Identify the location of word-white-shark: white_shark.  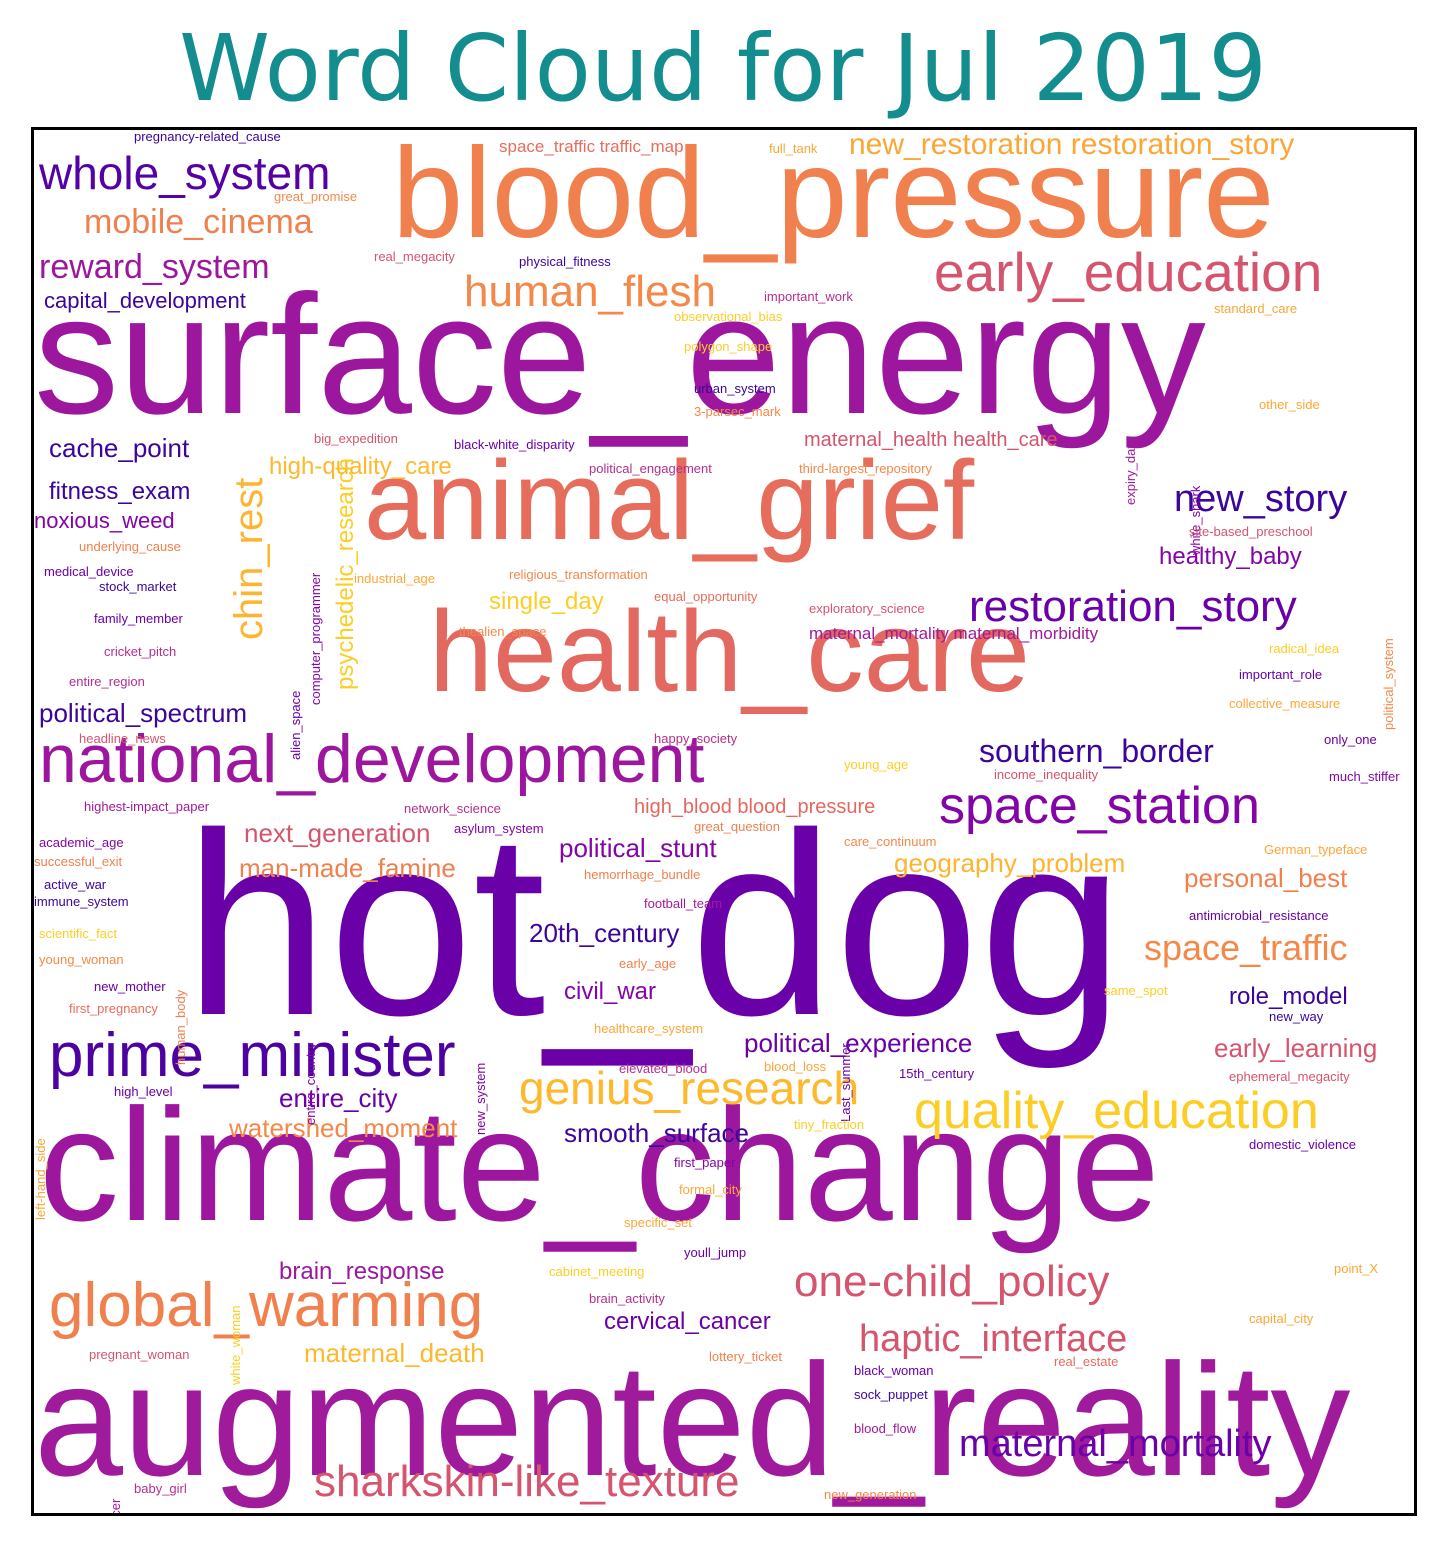
(1195, 520).